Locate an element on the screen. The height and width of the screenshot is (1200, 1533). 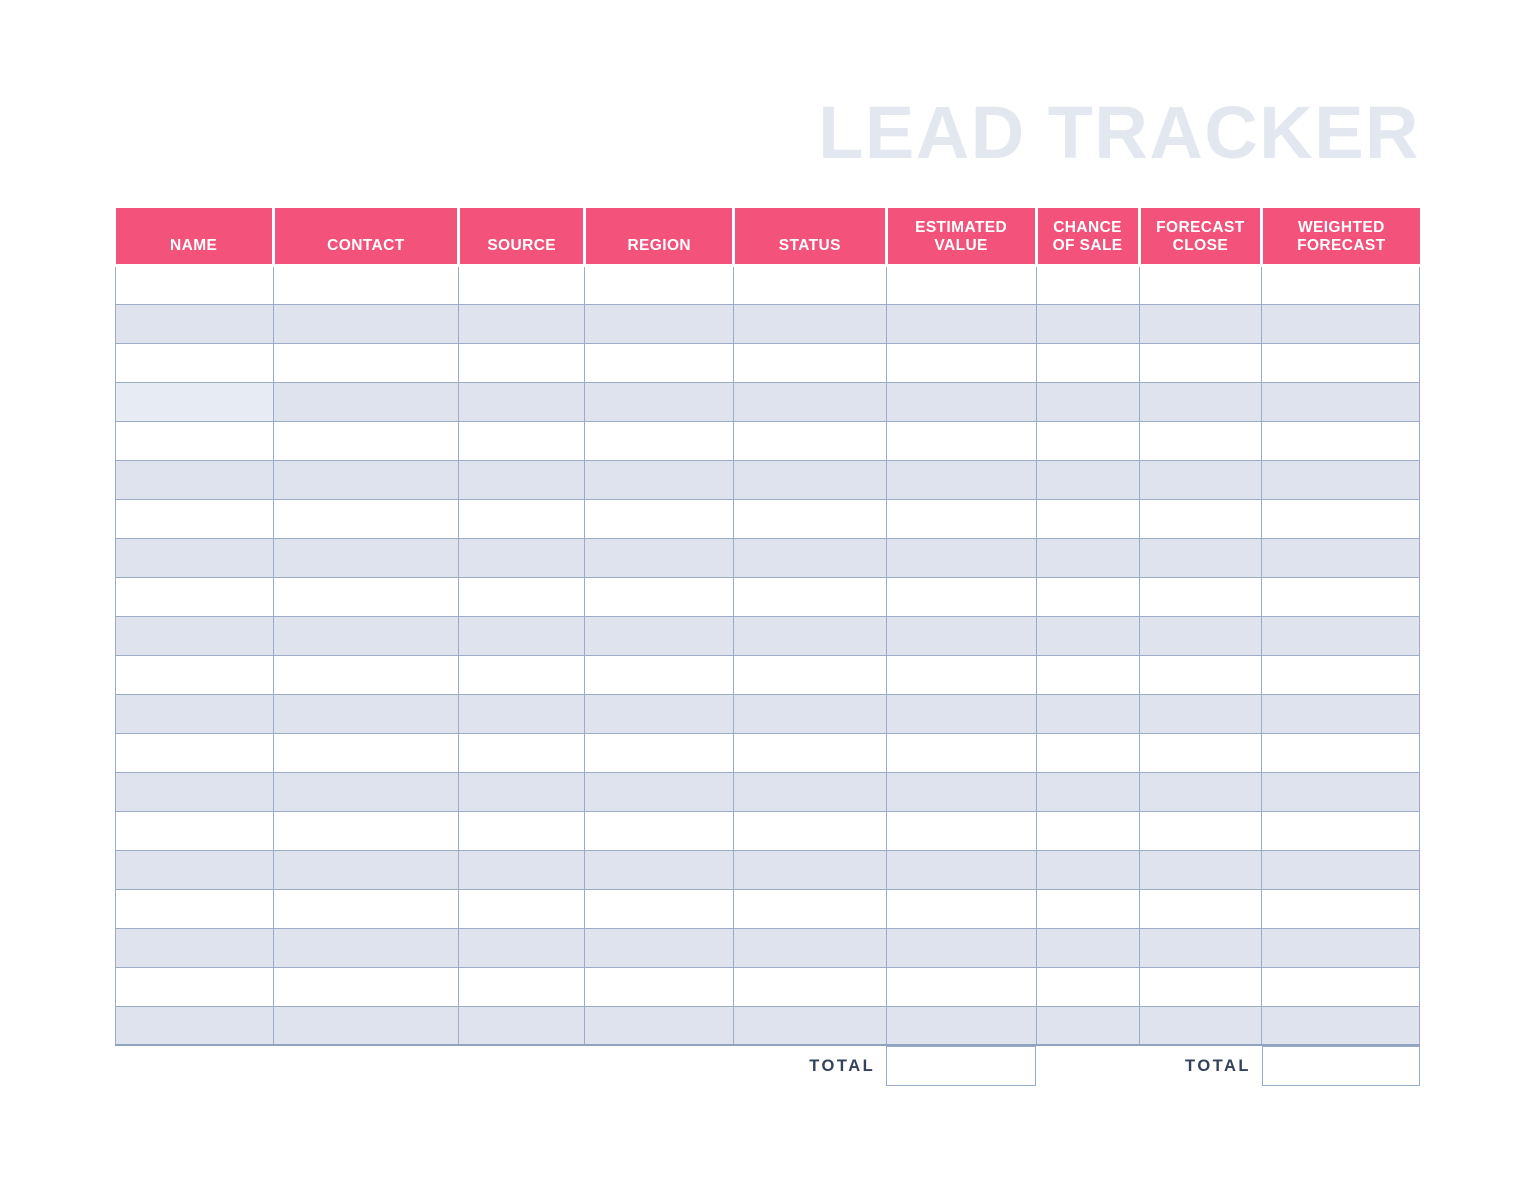
total-value-weighted-forecast is located at coordinates (1341, 1066).